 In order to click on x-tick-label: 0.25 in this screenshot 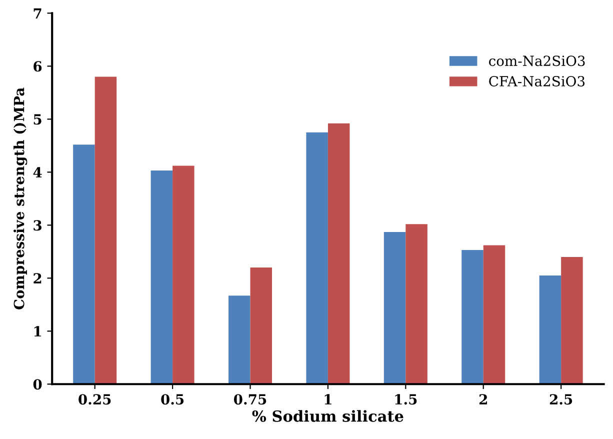, I will do `click(94, 399)`.